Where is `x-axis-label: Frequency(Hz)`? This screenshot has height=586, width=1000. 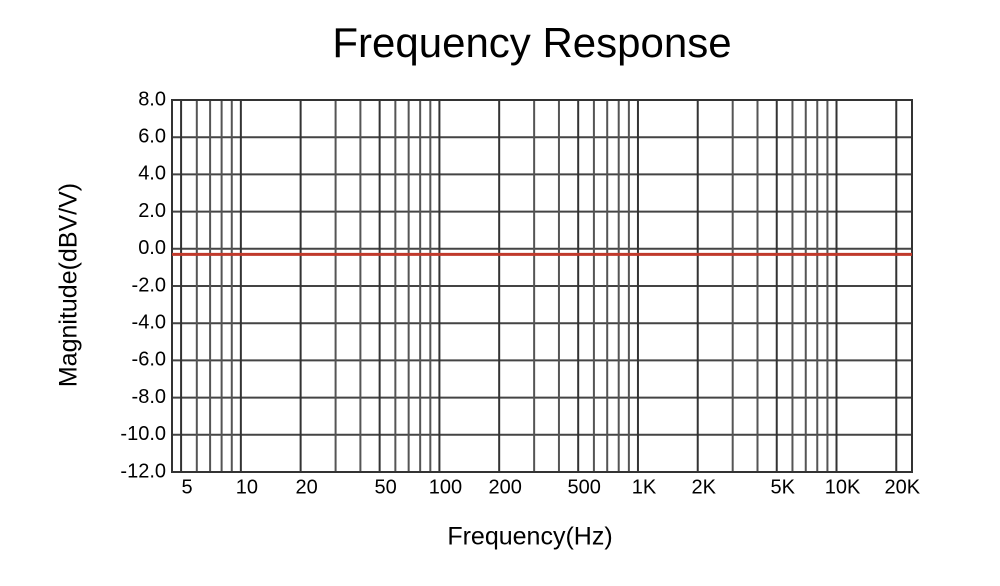
x-axis-label: Frequency(Hz) is located at coordinates (529, 537).